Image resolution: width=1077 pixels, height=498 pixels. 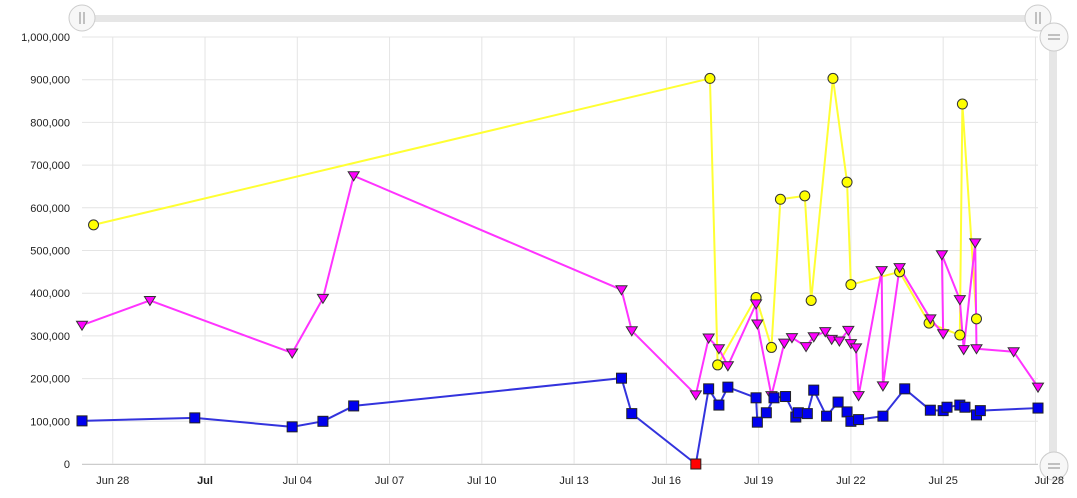 What do you see at coordinates (50, 123) in the screenshot?
I see `y-tick-label: 800,000` at bounding box center [50, 123].